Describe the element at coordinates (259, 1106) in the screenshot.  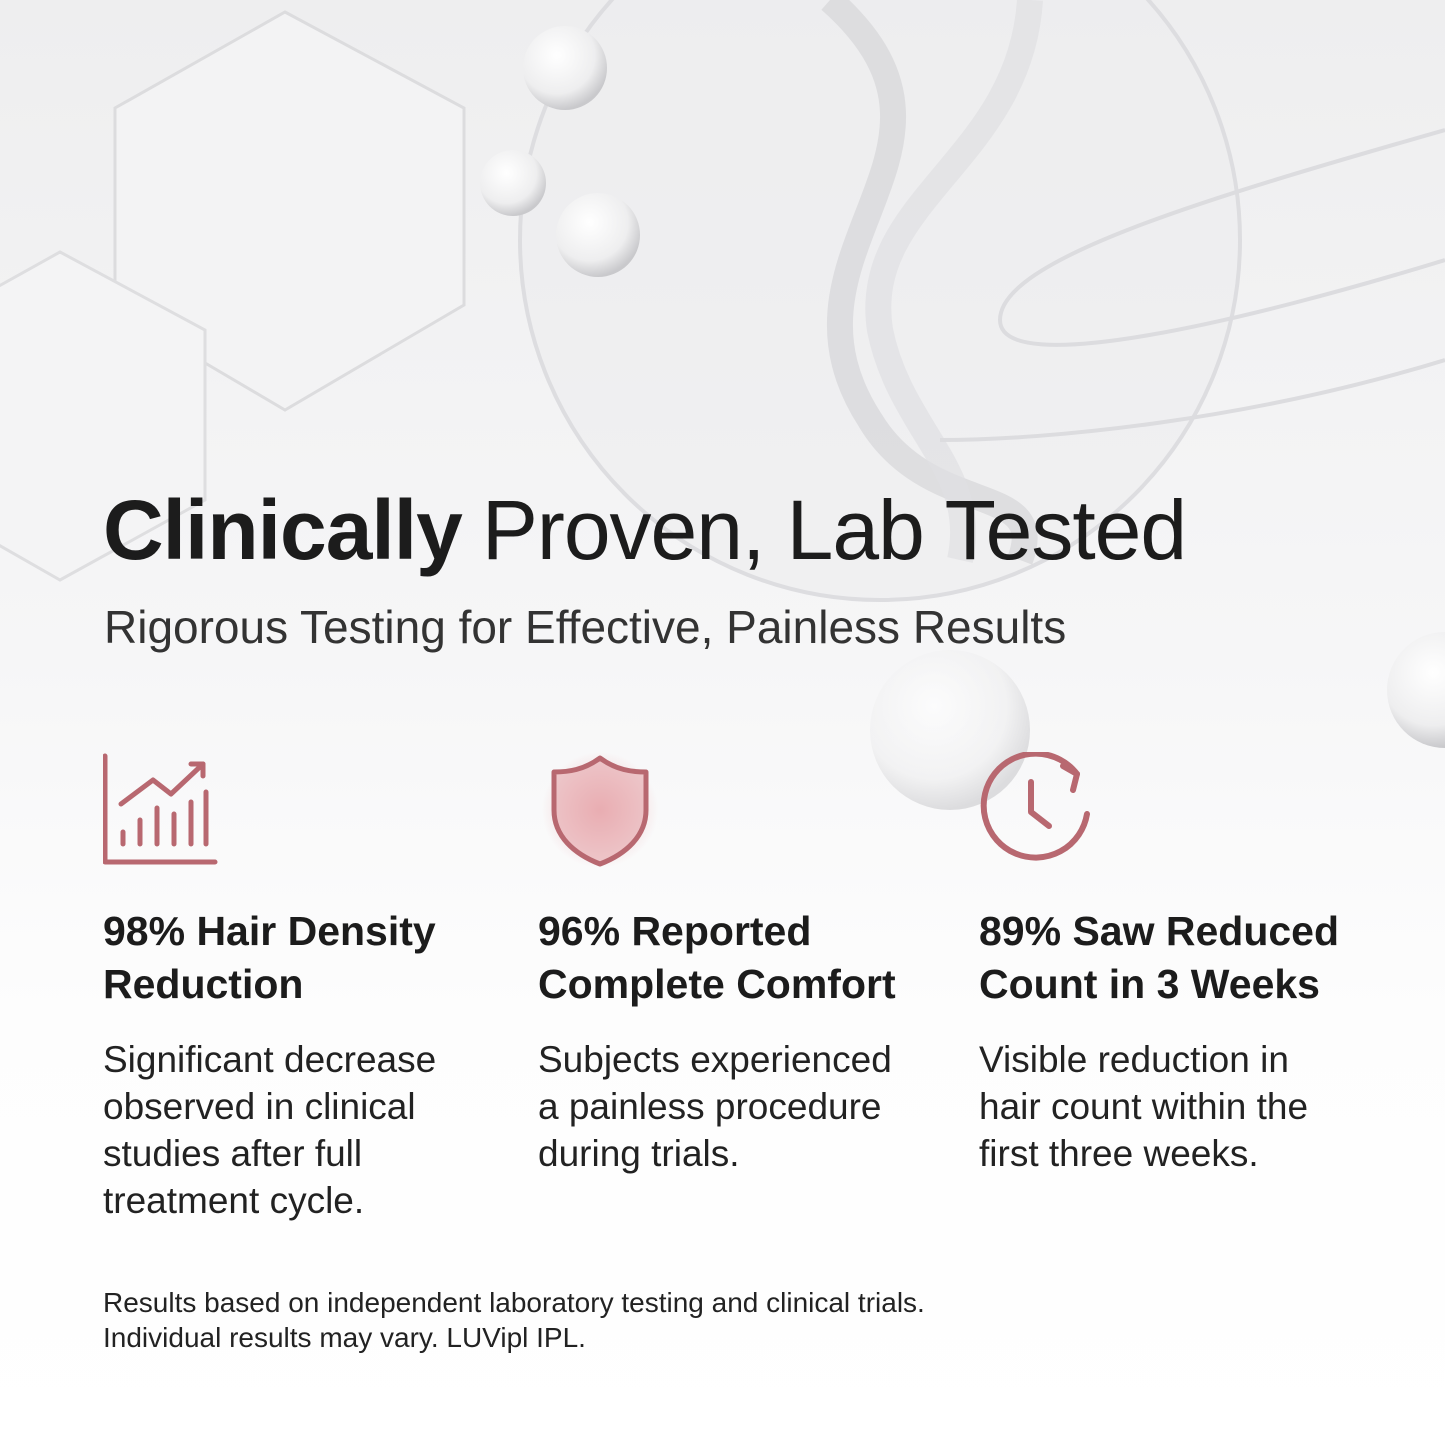
I see `text-line: observed in clinical` at that location.